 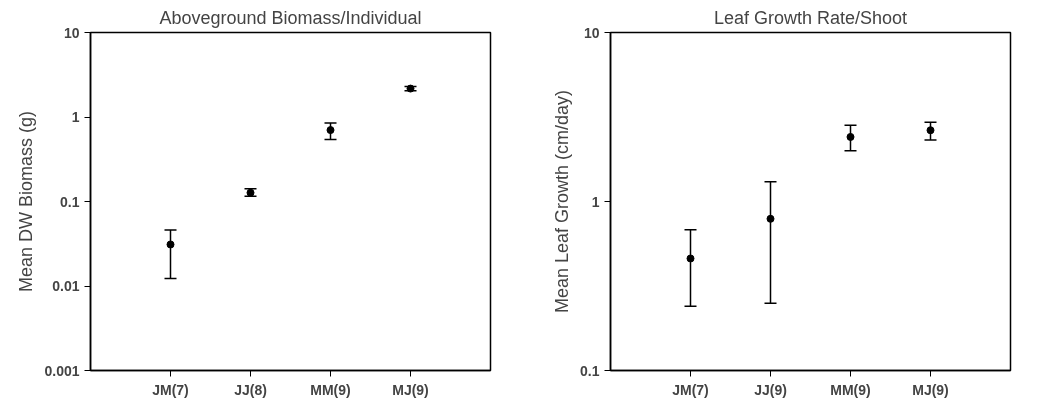 I want to click on y-tick-label: 0.001, so click(x=62, y=370).